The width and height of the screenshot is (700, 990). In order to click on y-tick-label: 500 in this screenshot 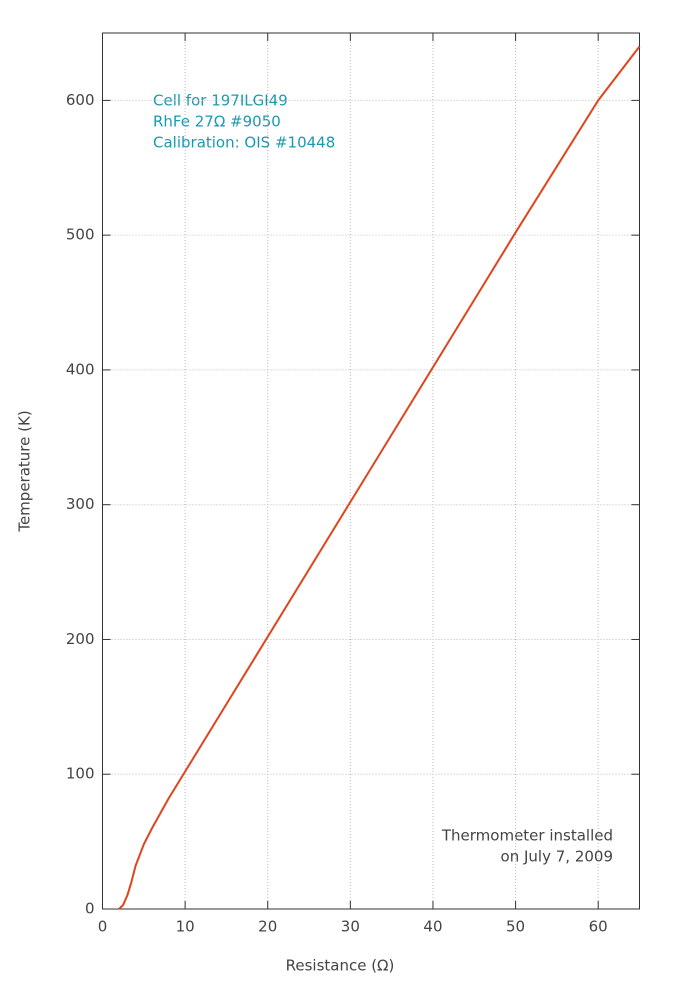, I will do `click(80, 235)`.